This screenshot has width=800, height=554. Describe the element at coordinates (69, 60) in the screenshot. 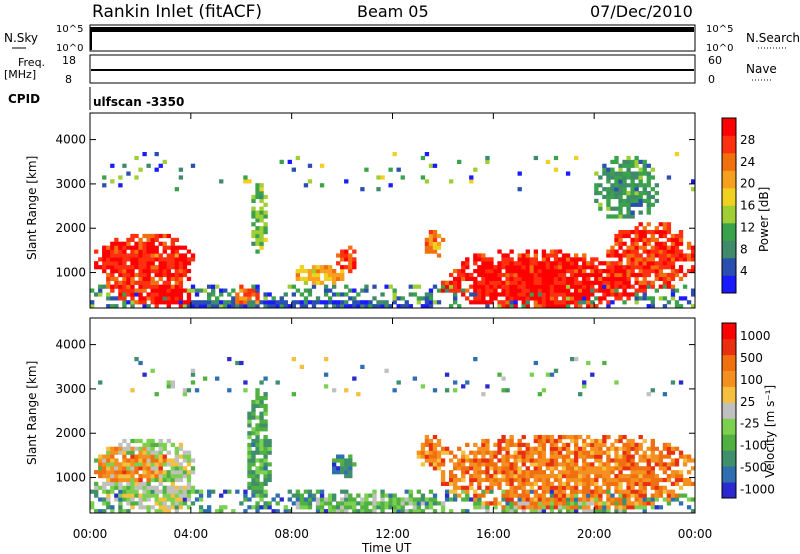

I see `freq-tick-top: 18` at that location.